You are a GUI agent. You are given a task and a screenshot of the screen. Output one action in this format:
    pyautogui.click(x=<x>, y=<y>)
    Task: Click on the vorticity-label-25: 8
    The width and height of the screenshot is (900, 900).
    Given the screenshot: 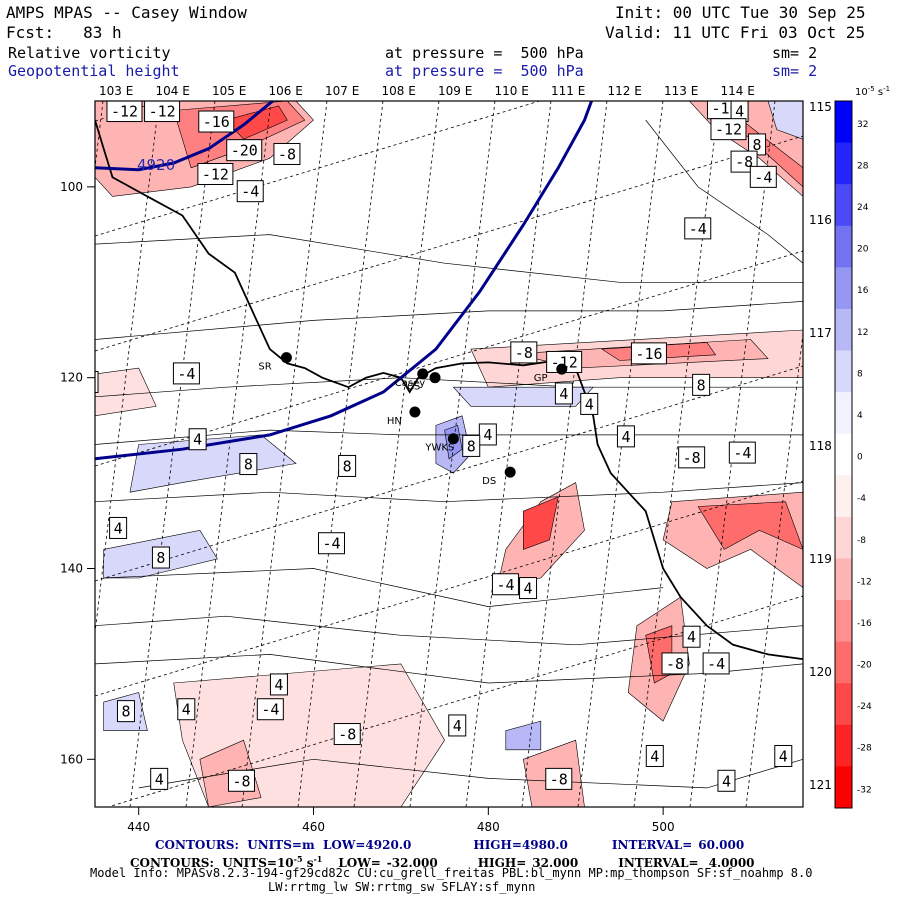 What is the action you would take?
    pyautogui.click(x=471, y=446)
    